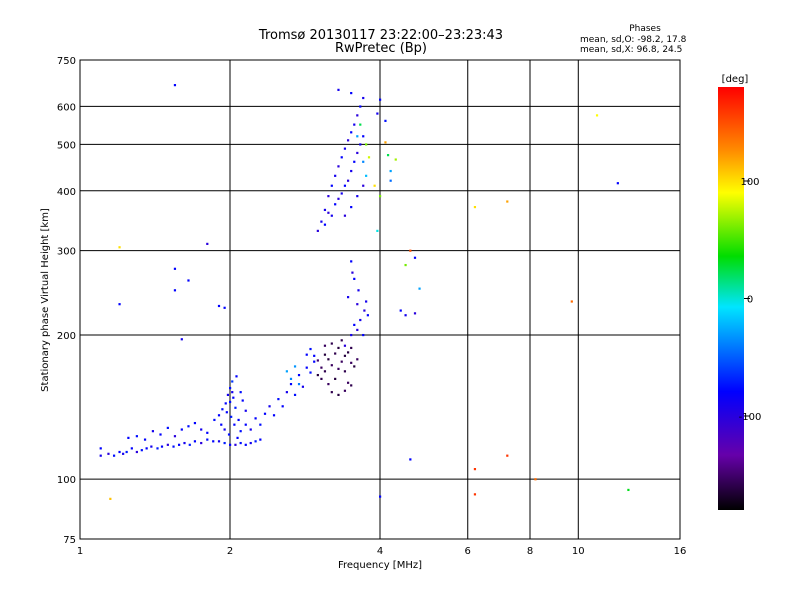 The image size is (800, 604). I want to click on x-tick-label: 16, so click(680, 551).